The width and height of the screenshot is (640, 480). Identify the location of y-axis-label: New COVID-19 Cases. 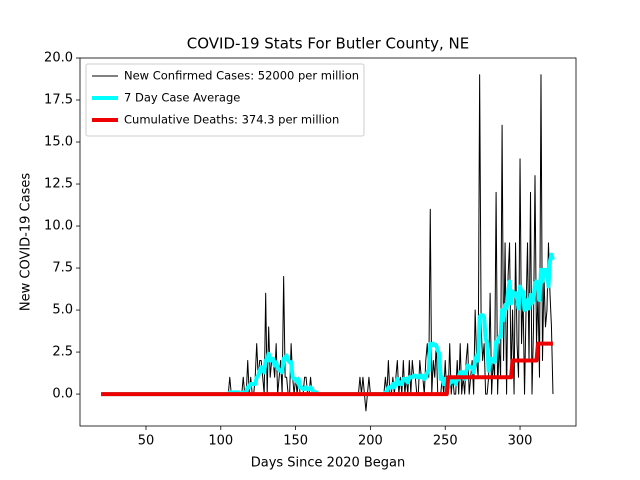
(26, 242).